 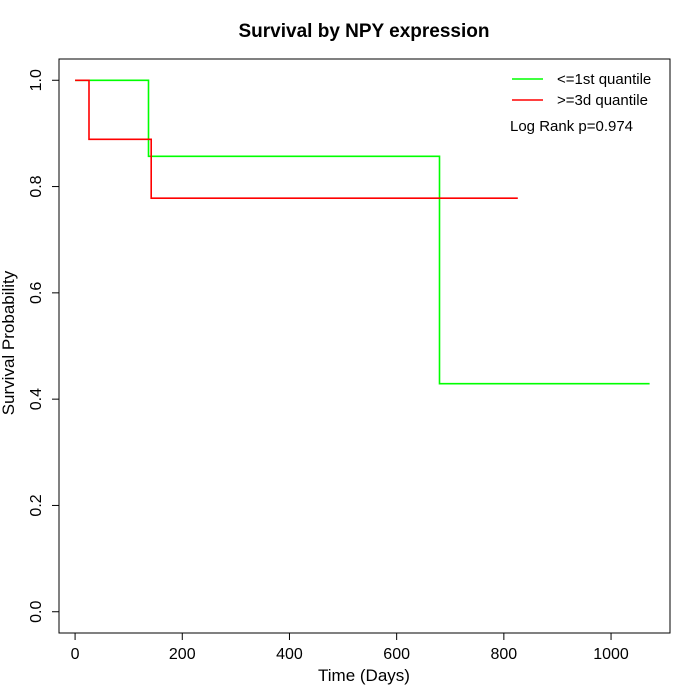 What do you see at coordinates (571, 126) in the screenshot?
I see `log-rank-annotation: Log Rank p=0.974` at bounding box center [571, 126].